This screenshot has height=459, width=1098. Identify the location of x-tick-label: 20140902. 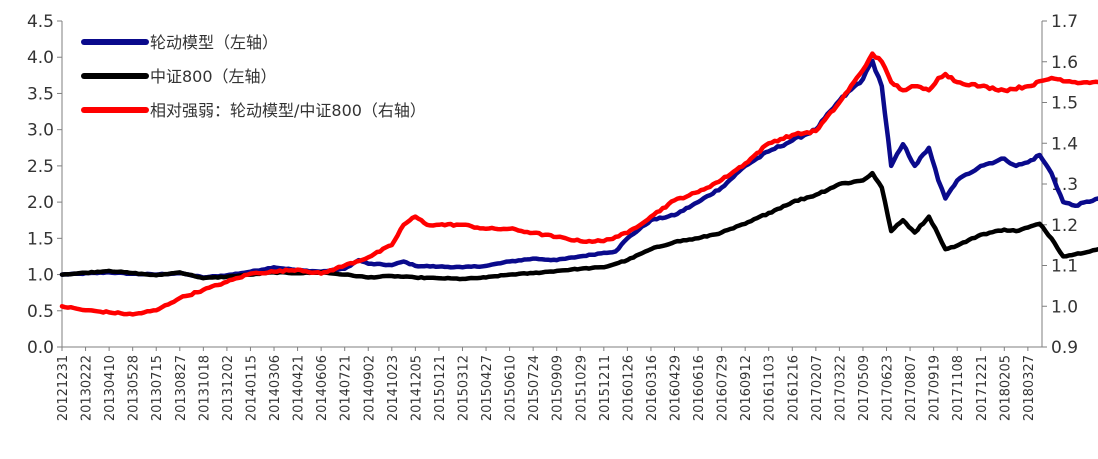
(369, 388).